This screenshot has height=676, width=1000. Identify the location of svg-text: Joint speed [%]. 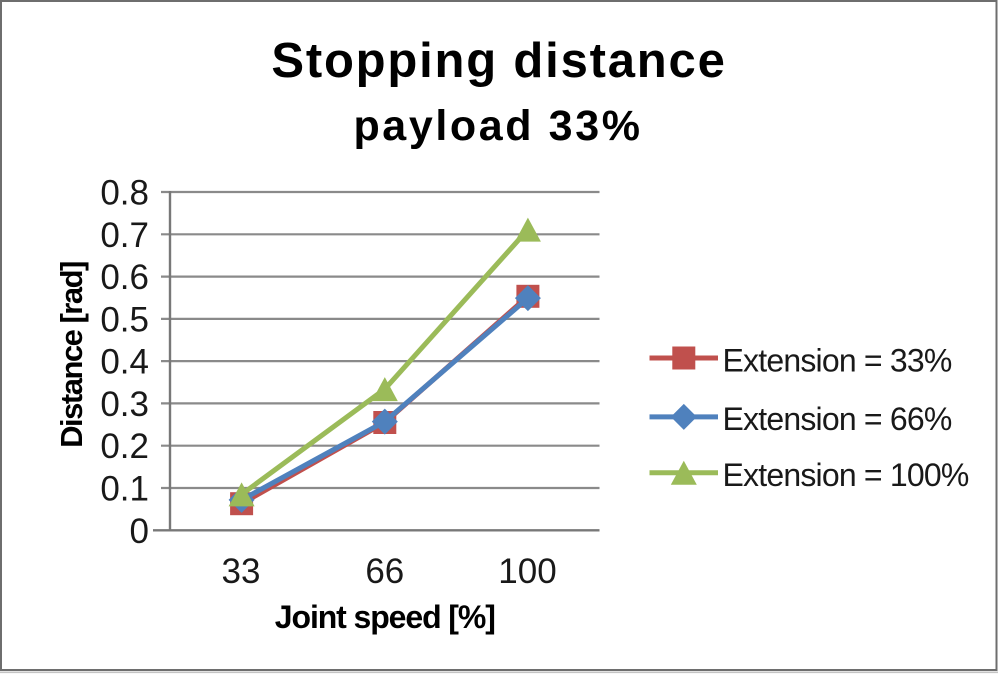
(385, 617).